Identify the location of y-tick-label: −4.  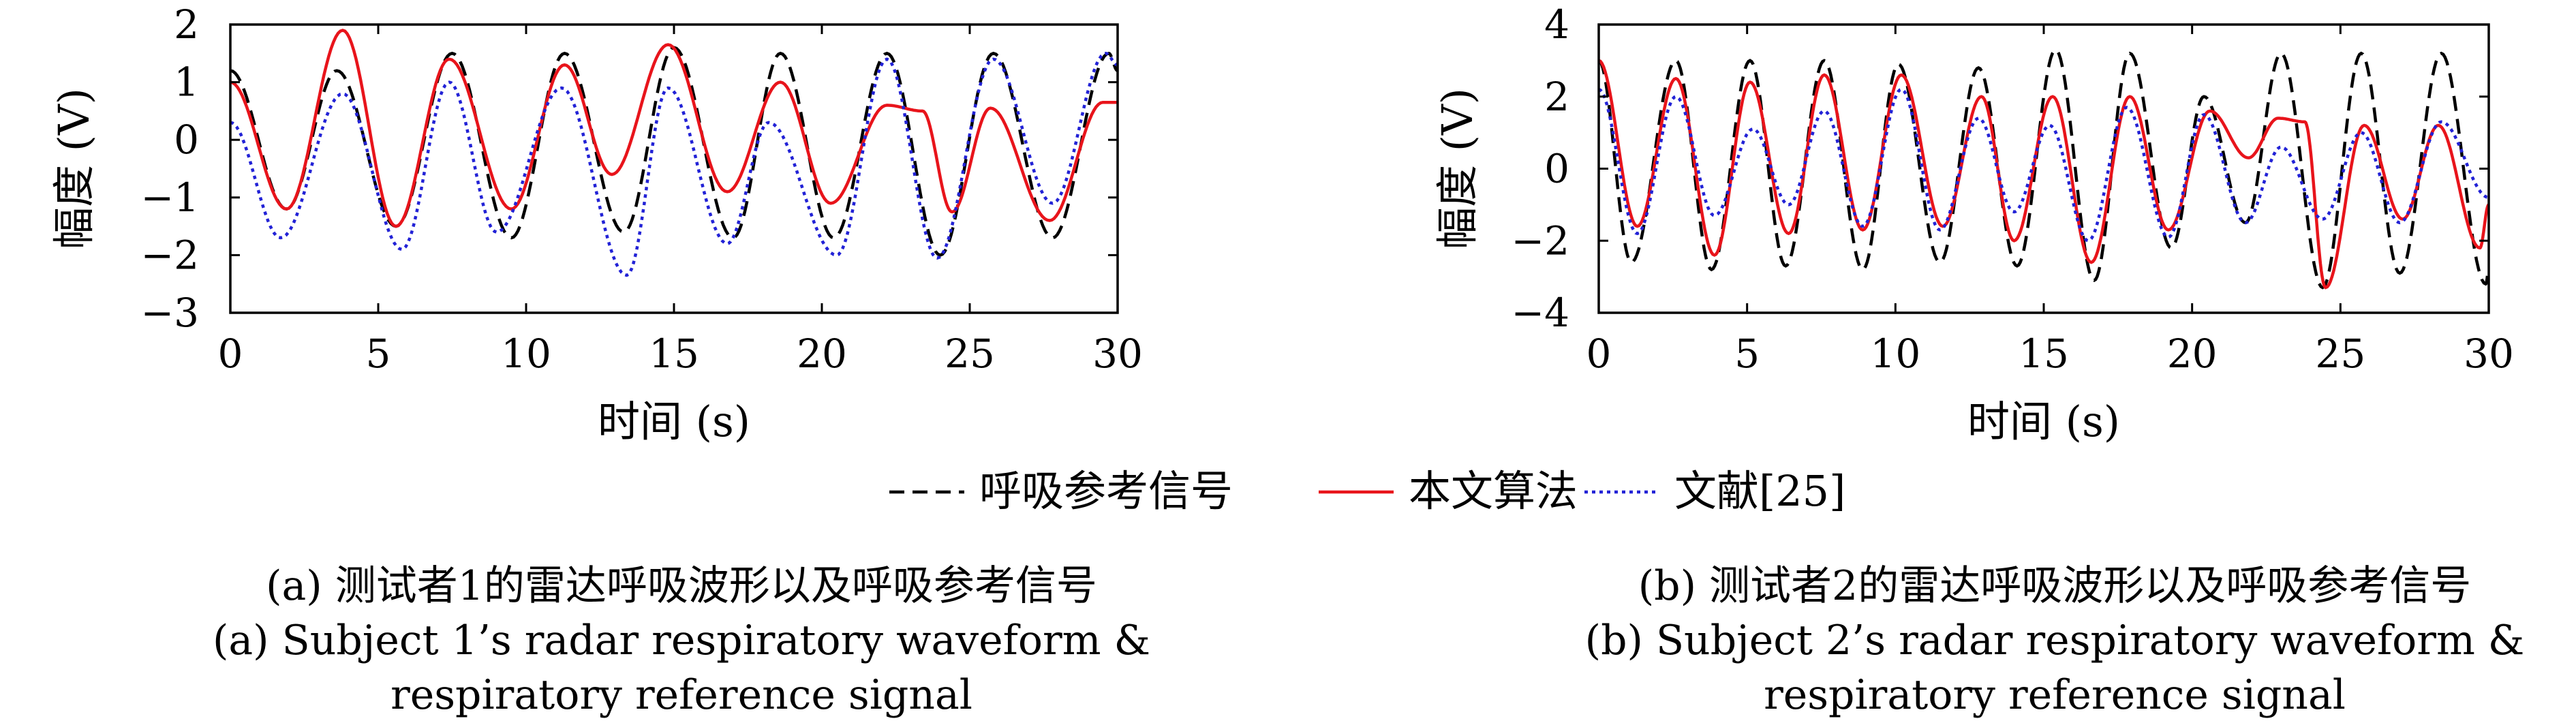
(1541, 313).